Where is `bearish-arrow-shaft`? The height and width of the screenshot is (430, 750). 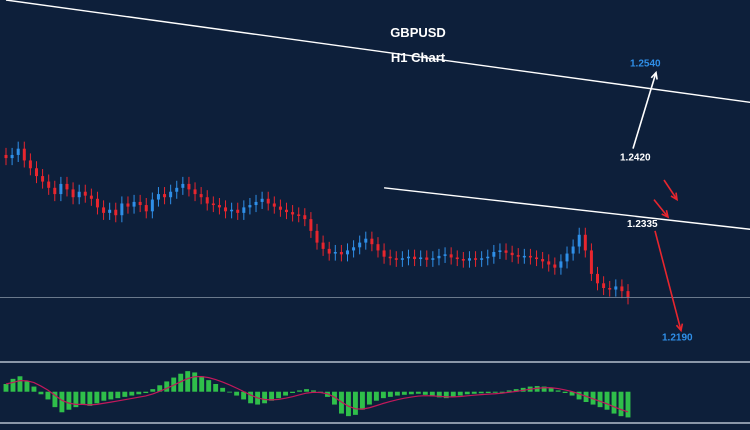
bearish-arrow-shaft is located at coordinates (668, 280).